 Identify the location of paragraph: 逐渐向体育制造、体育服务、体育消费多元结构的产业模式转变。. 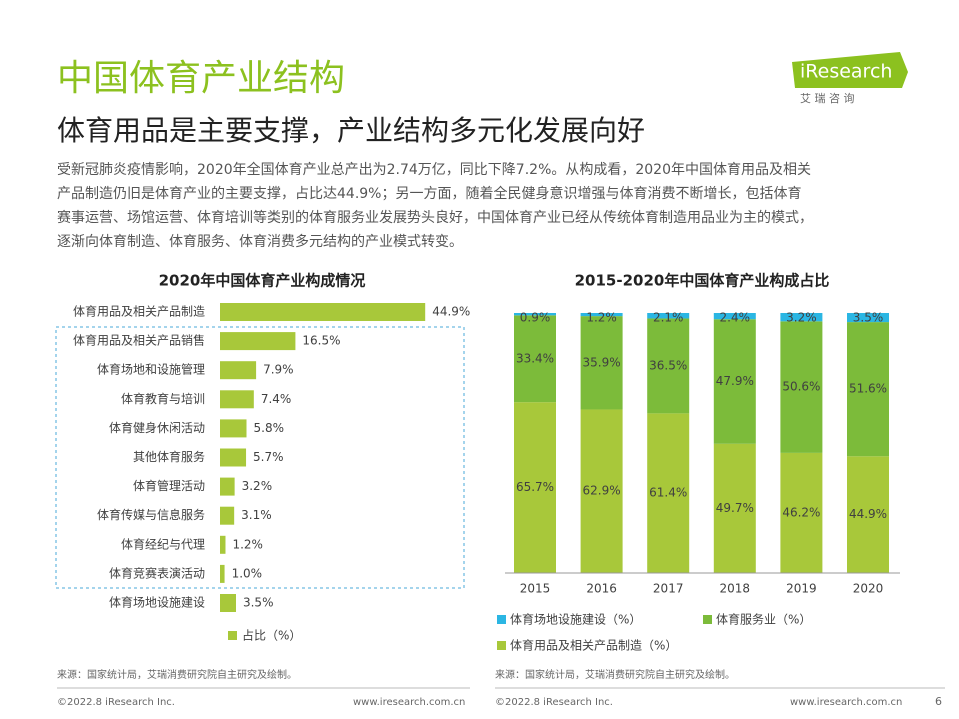
(260, 241).